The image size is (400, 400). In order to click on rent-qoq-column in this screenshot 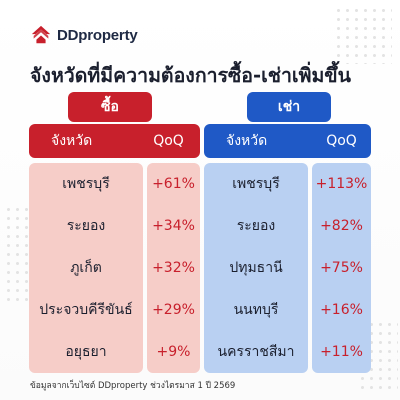, I will do `click(341, 268)`.